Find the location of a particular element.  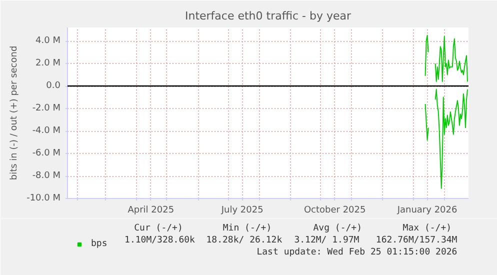

text: Max (-/+) is located at coordinates (427, 229).